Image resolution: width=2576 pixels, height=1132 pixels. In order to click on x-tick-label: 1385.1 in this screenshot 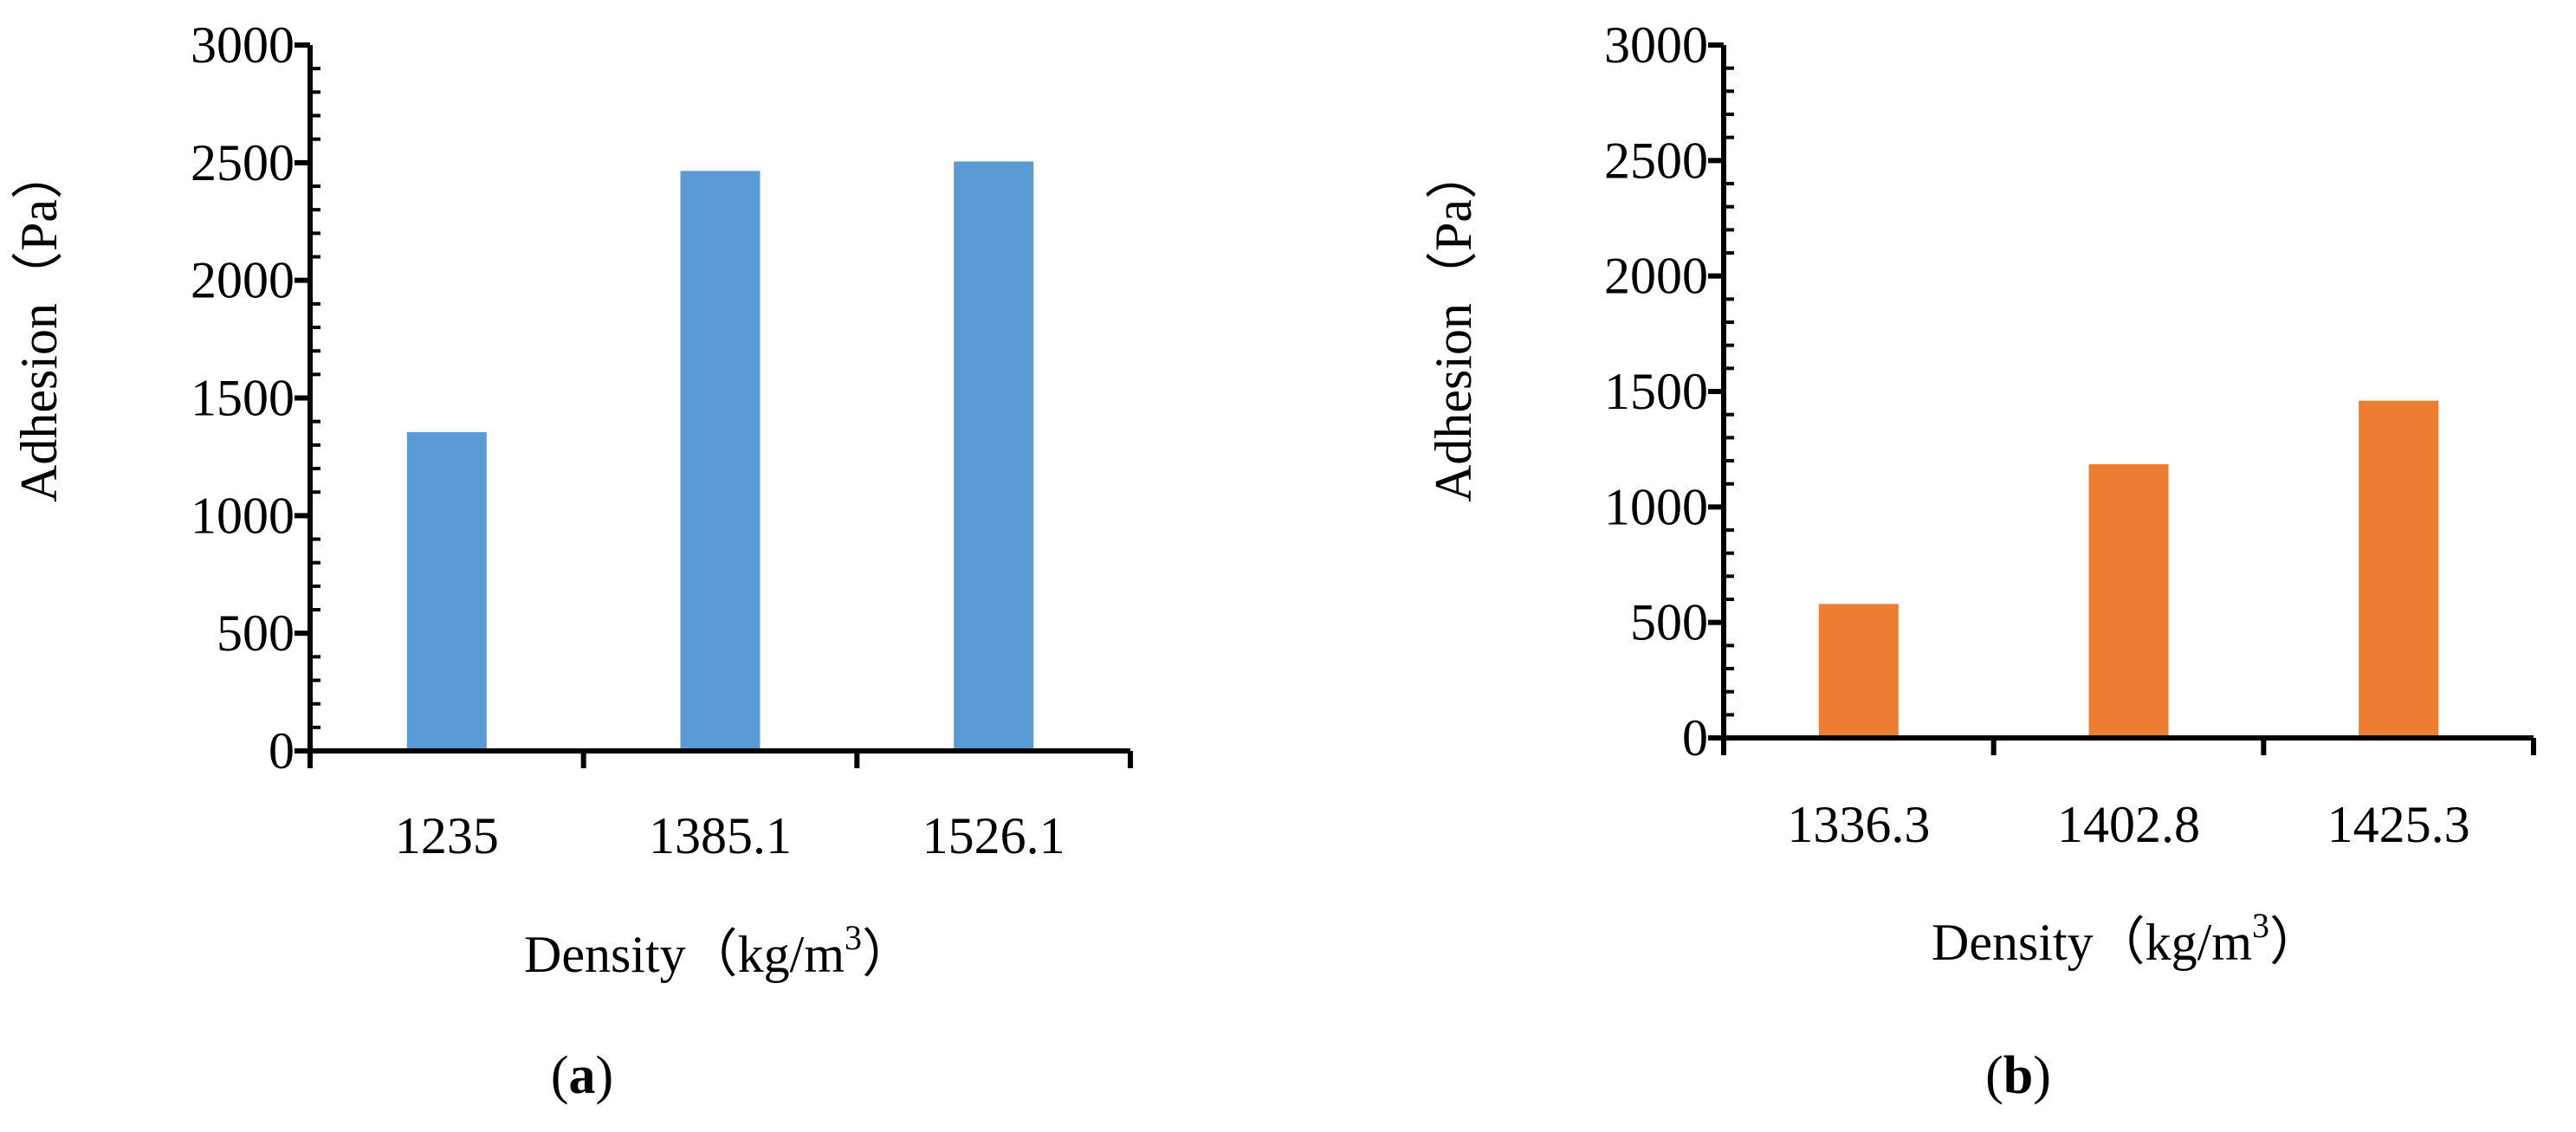, I will do `click(720, 835)`.